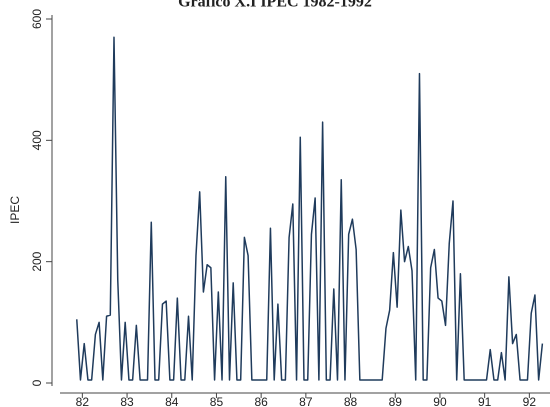  What do you see at coordinates (440, 401) in the screenshot?
I see `x-tick-label: 90` at bounding box center [440, 401].